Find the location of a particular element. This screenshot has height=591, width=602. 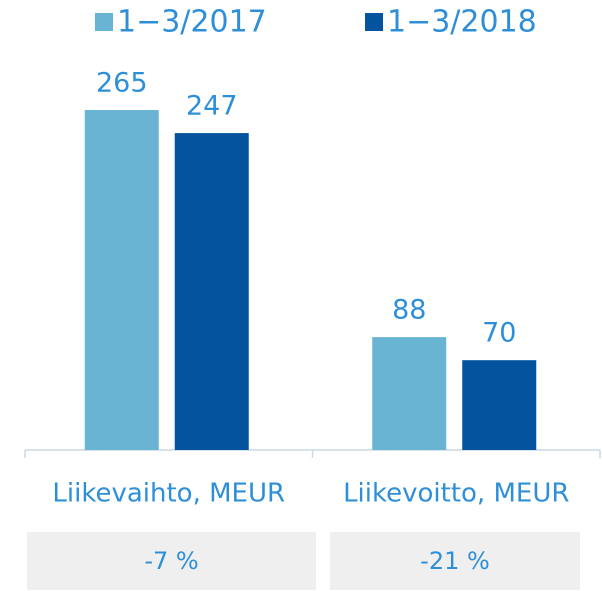

value-label: 88 is located at coordinates (409, 310).